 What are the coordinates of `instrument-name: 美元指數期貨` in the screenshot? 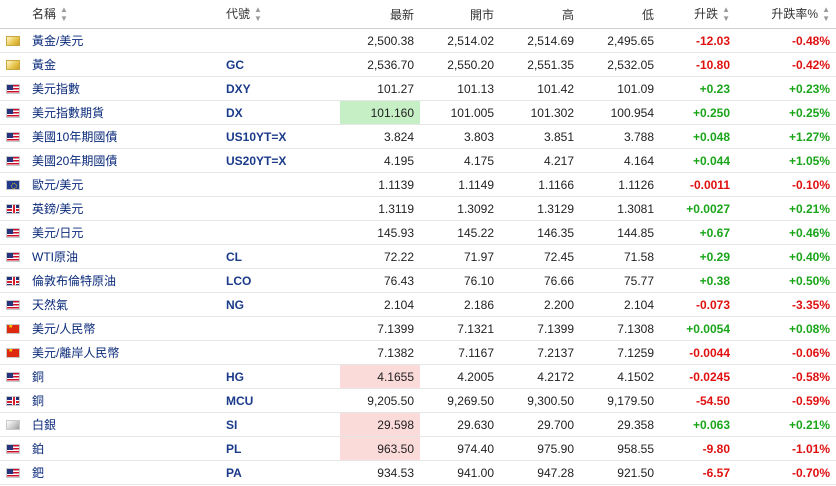 It's located at (123, 112).